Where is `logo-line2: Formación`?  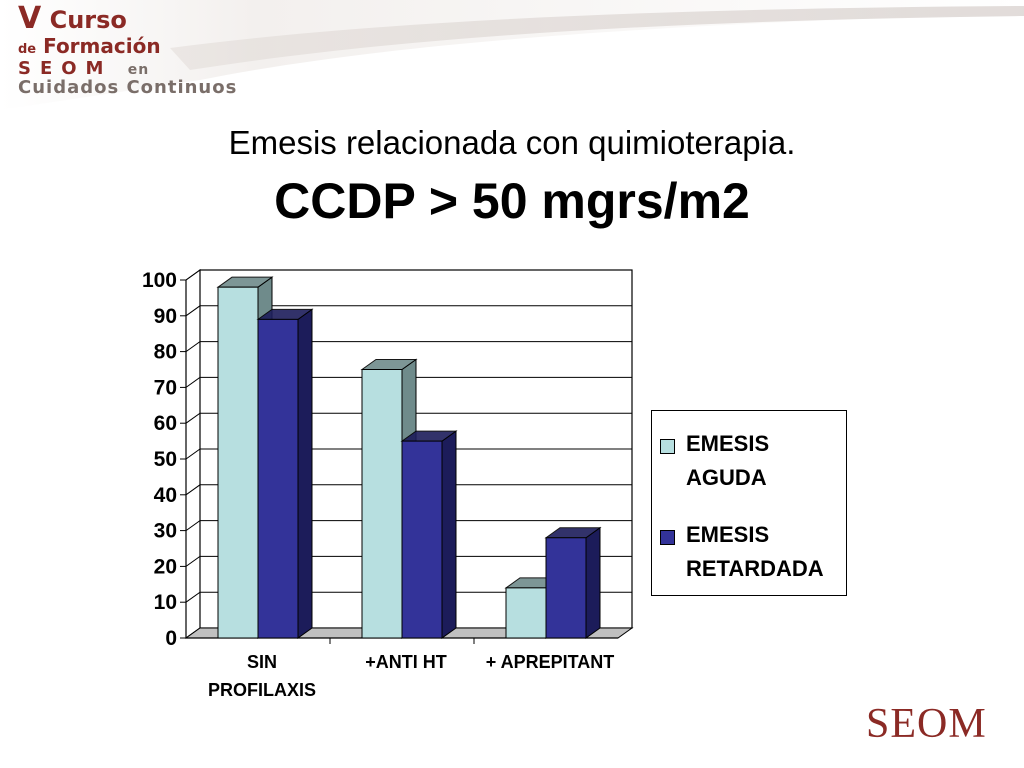 logo-line2: Formación is located at coordinates (102, 46).